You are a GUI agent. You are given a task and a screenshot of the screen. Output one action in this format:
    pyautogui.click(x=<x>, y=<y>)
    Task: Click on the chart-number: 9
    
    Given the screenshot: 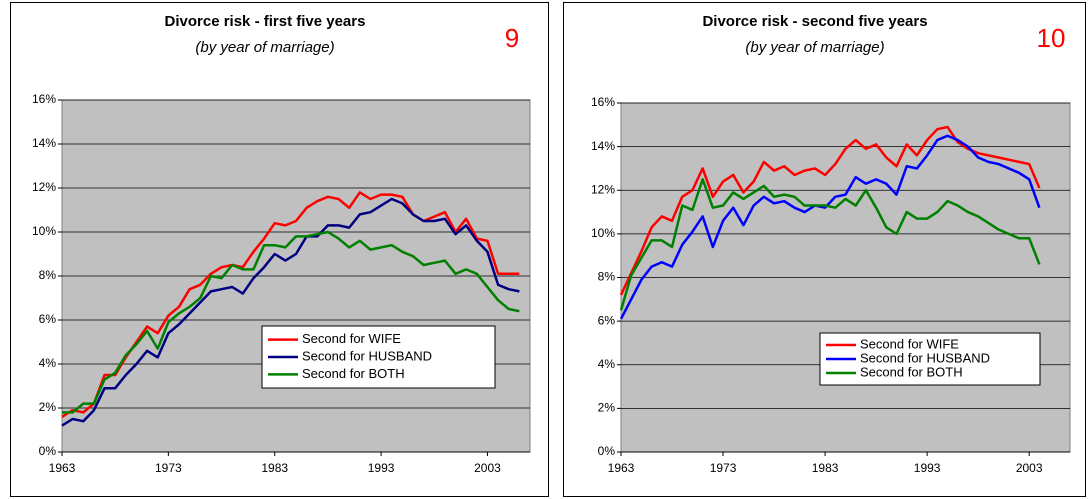 What is the action you would take?
    pyautogui.click(x=512, y=38)
    